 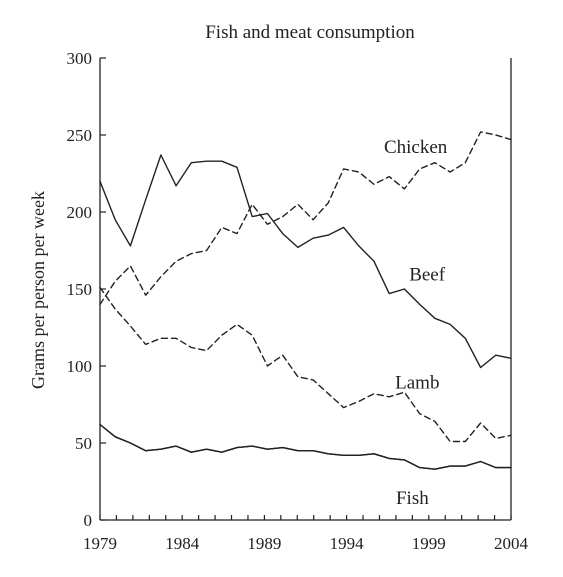 What do you see at coordinates (80, 366) in the screenshot?
I see `y-tick-label: 100` at bounding box center [80, 366].